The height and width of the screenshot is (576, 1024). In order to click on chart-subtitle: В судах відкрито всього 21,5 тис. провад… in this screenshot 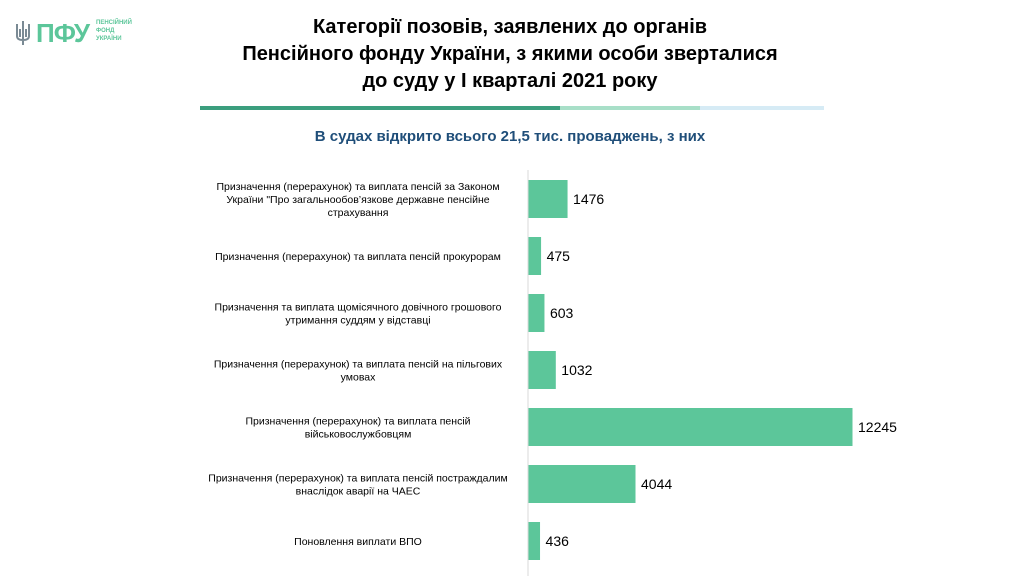, I will do `click(510, 136)`.